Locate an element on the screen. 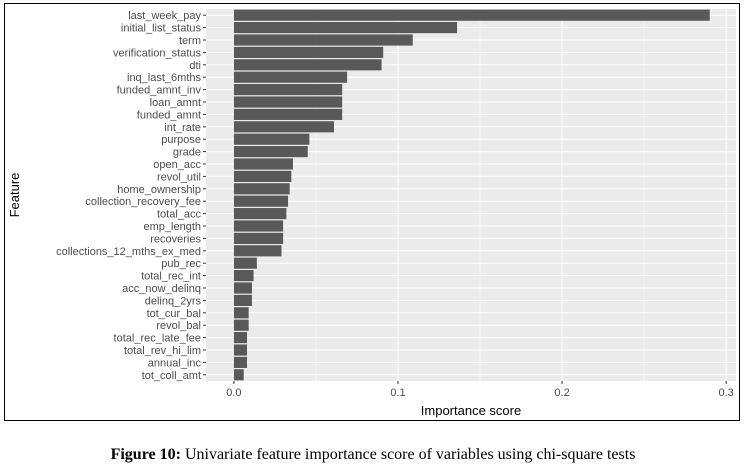 The width and height of the screenshot is (746, 471). x-axis-title: Importance score is located at coordinates (471, 410).